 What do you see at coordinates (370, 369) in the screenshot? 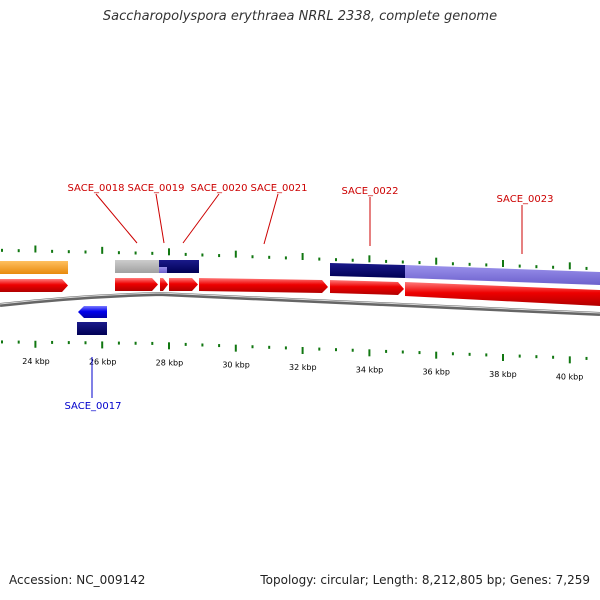
I see `scale-label: 34 kbp` at bounding box center [370, 369].